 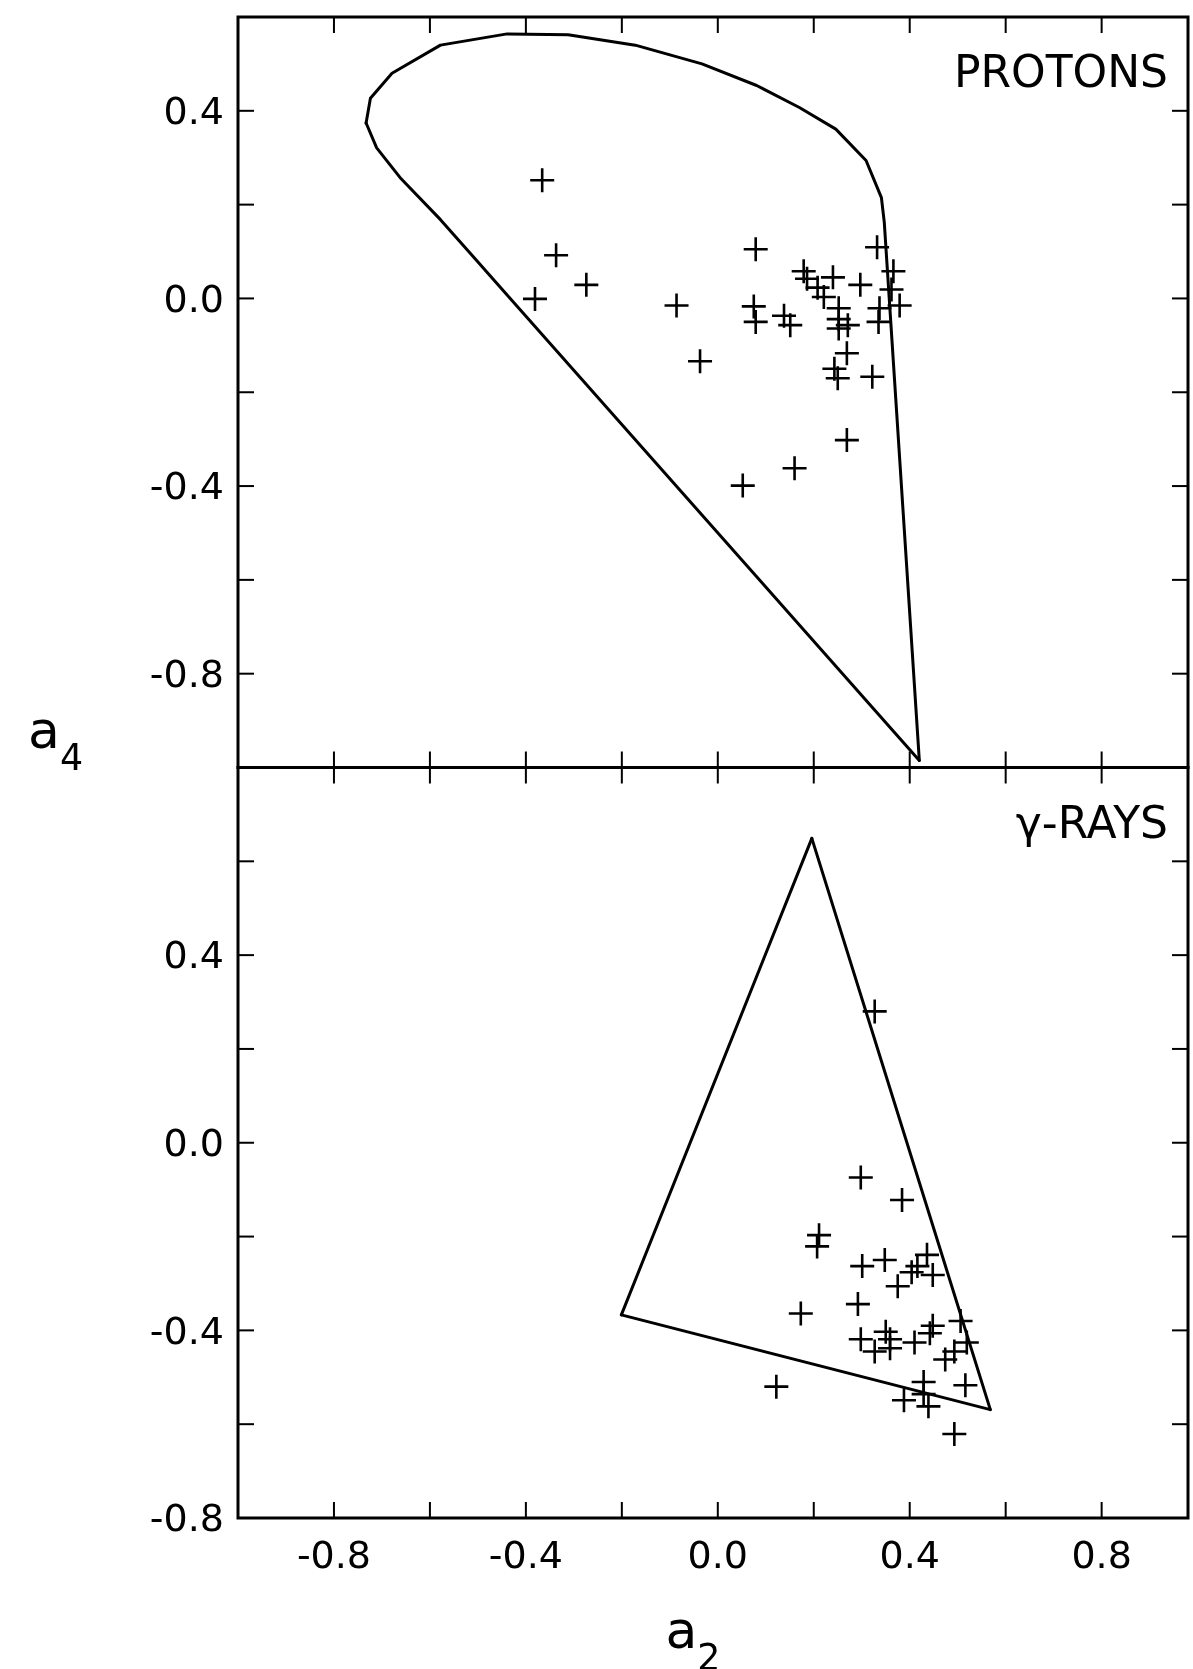 I want to click on x-tick-label: 0.0, so click(x=718, y=1555).